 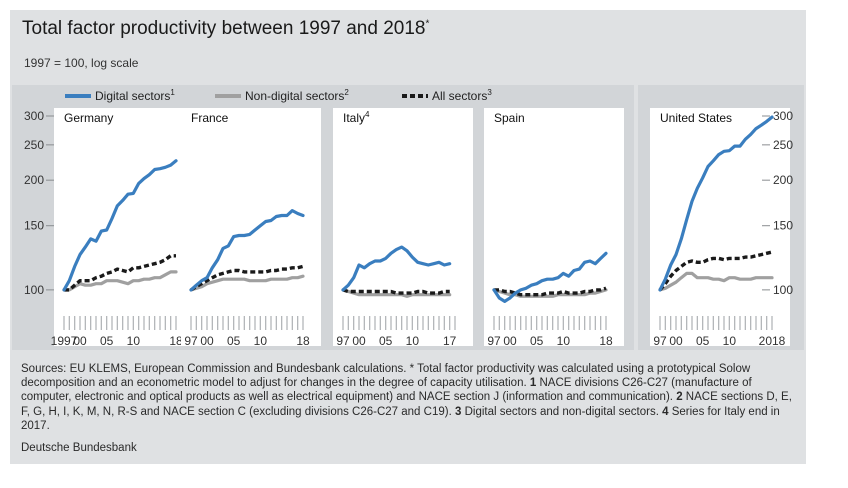 I want to click on source-credit: Deutsche Bundesbank, so click(x=79, y=448).